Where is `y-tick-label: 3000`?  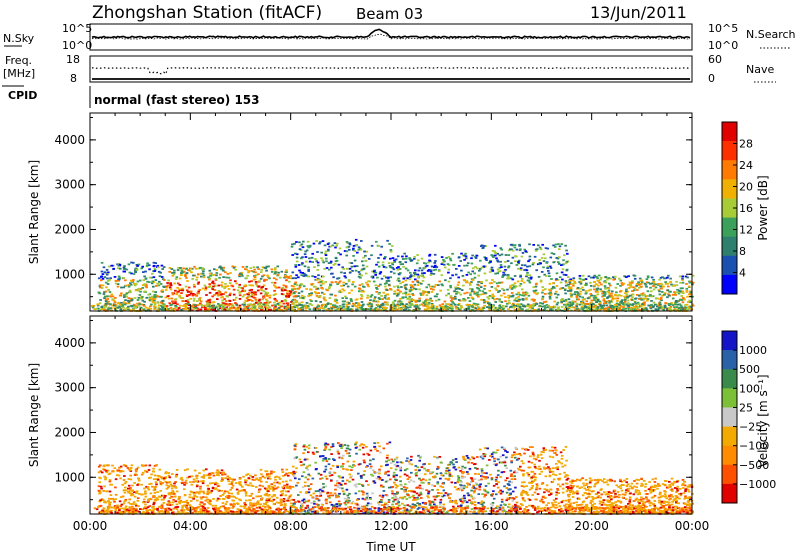 y-tick-label: 3000 is located at coordinates (69, 185).